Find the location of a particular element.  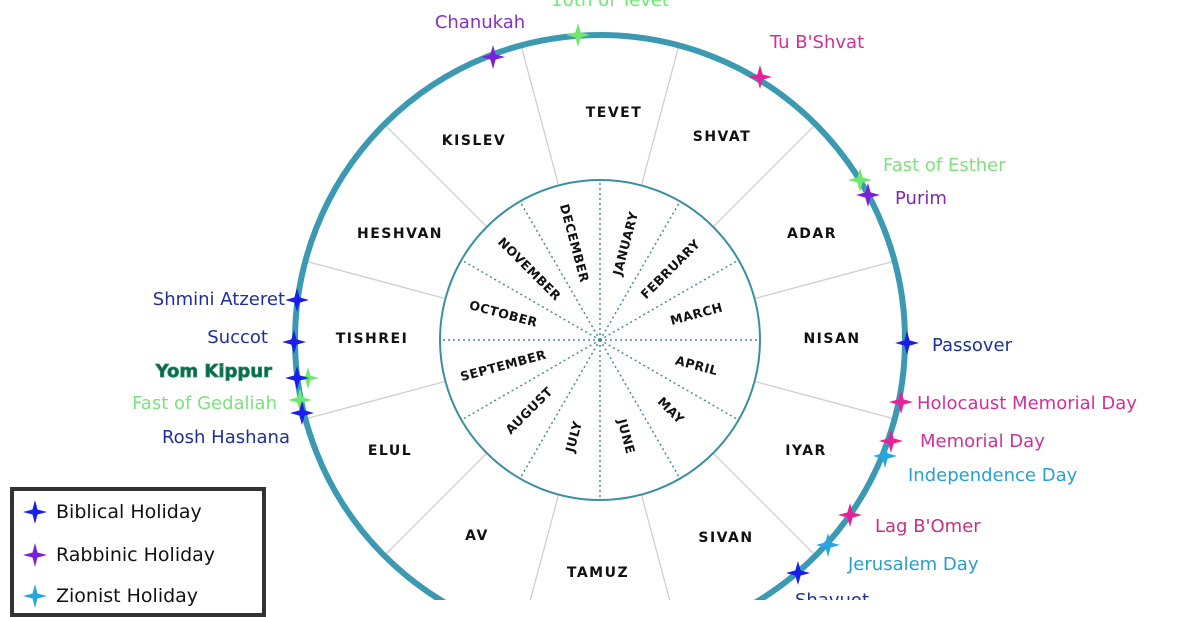

gregorian-month-december: DECEMBER is located at coordinates (574, 243).